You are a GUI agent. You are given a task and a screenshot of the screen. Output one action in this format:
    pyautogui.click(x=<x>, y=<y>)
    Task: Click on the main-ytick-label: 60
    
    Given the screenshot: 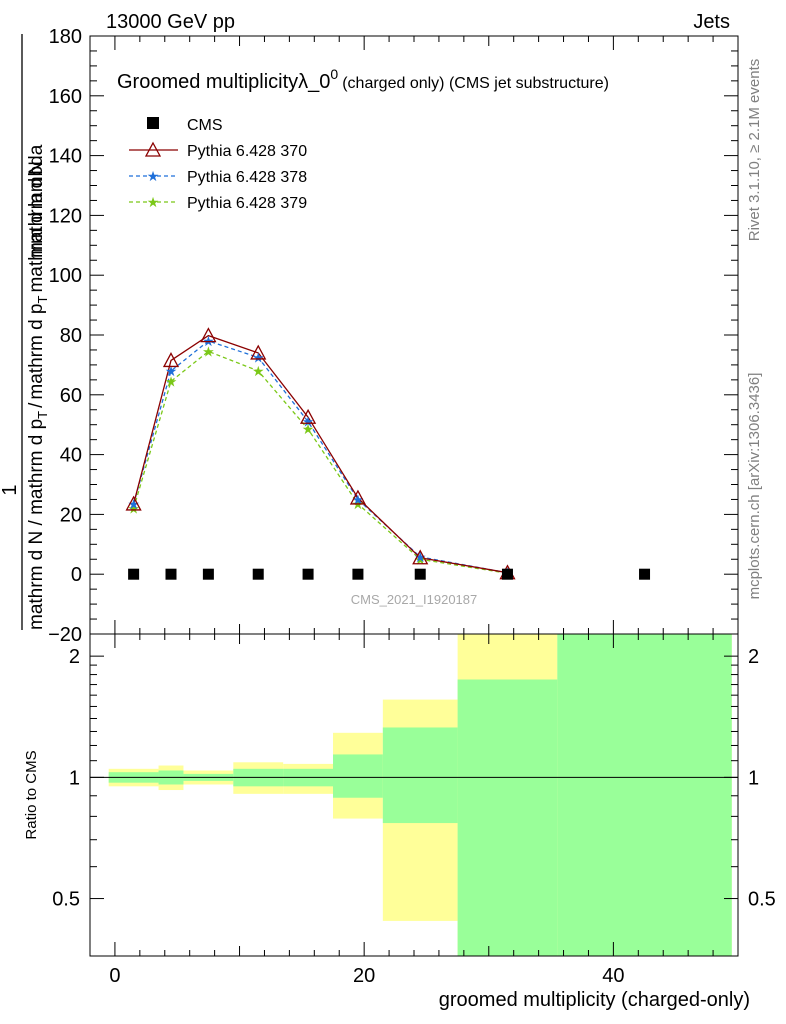 What is the action you would take?
    pyautogui.click(x=71, y=396)
    